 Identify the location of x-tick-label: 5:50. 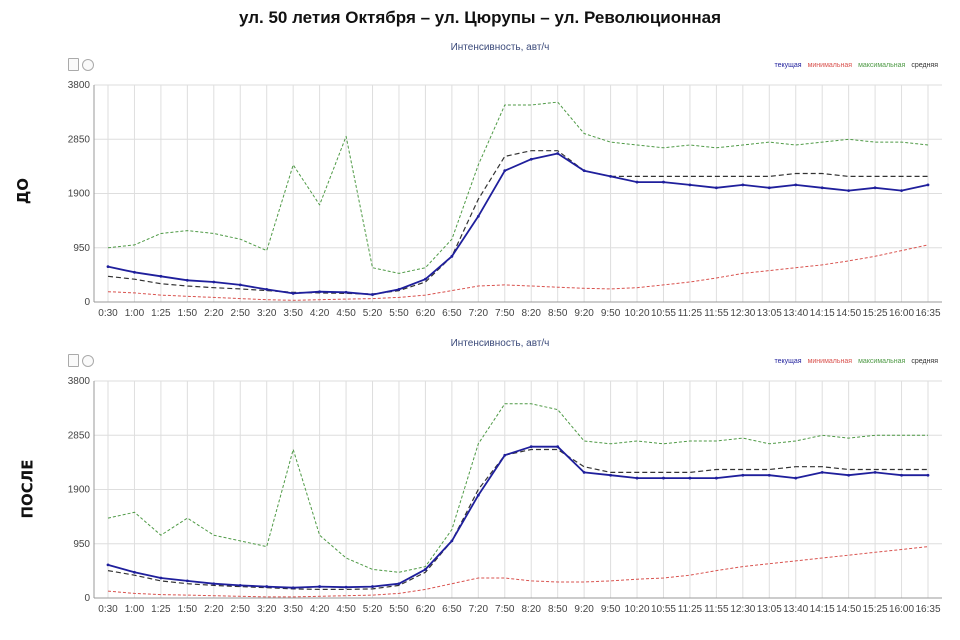
(399, 313).